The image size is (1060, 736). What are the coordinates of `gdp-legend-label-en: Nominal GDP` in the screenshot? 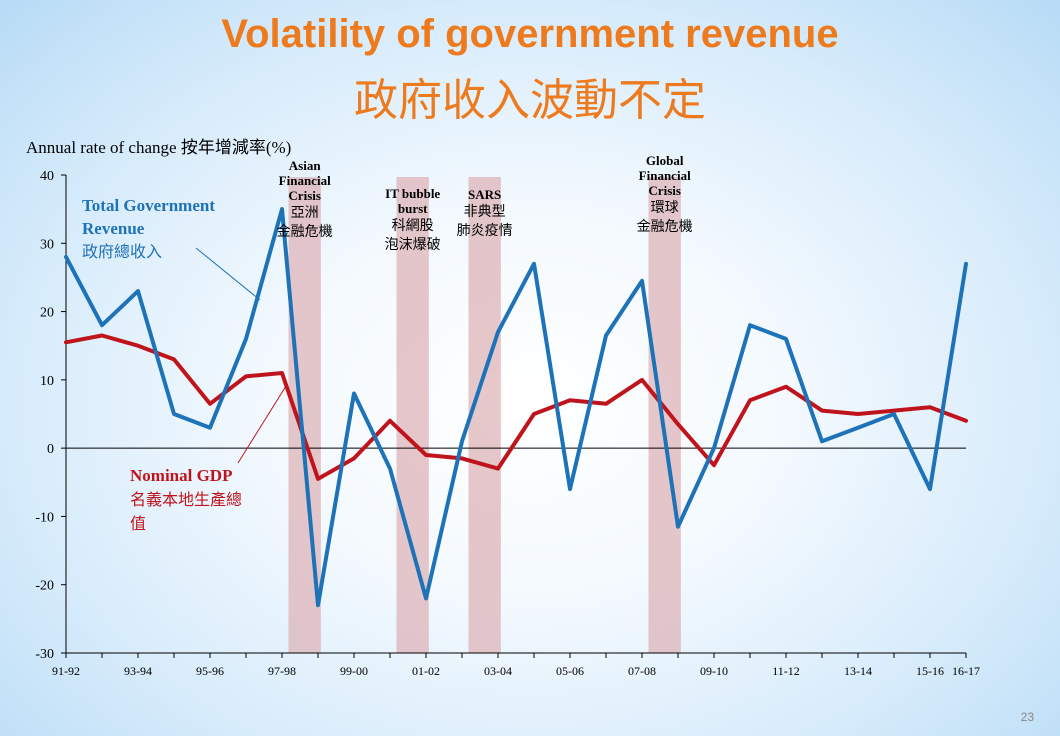 It's located at (181, 475).